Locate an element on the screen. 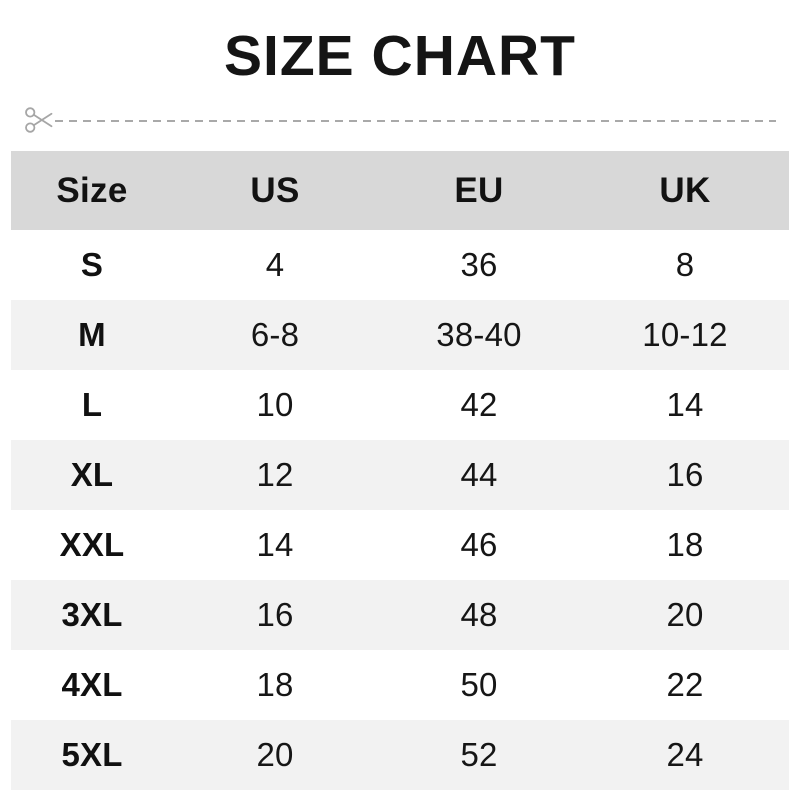 The width and height of the screenshot is (800, 800). cell-uk: 20 is located at coordinates (685, 615).